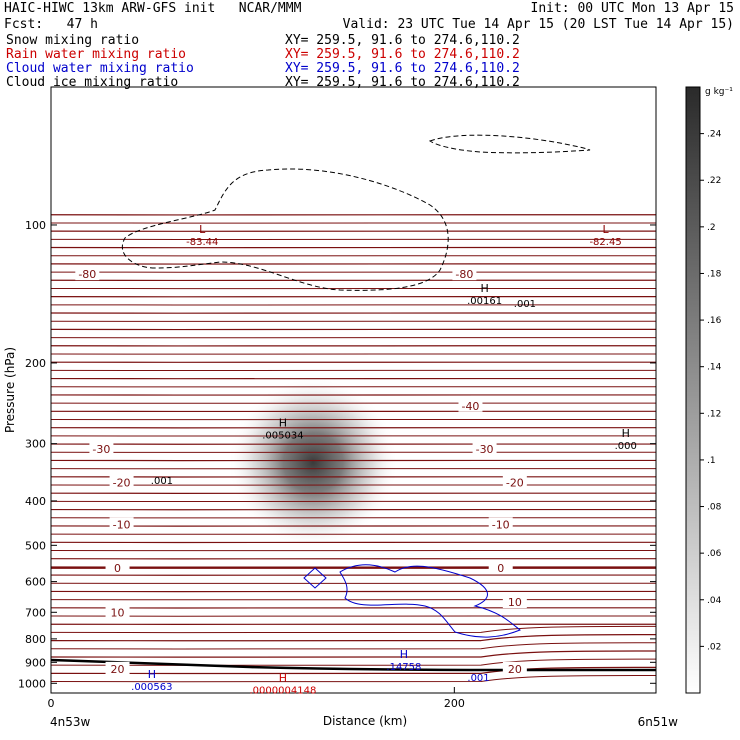  Describe the element at coordinates (403, 667) in the screenshot. I see `extremum-value: .14758` at that location.